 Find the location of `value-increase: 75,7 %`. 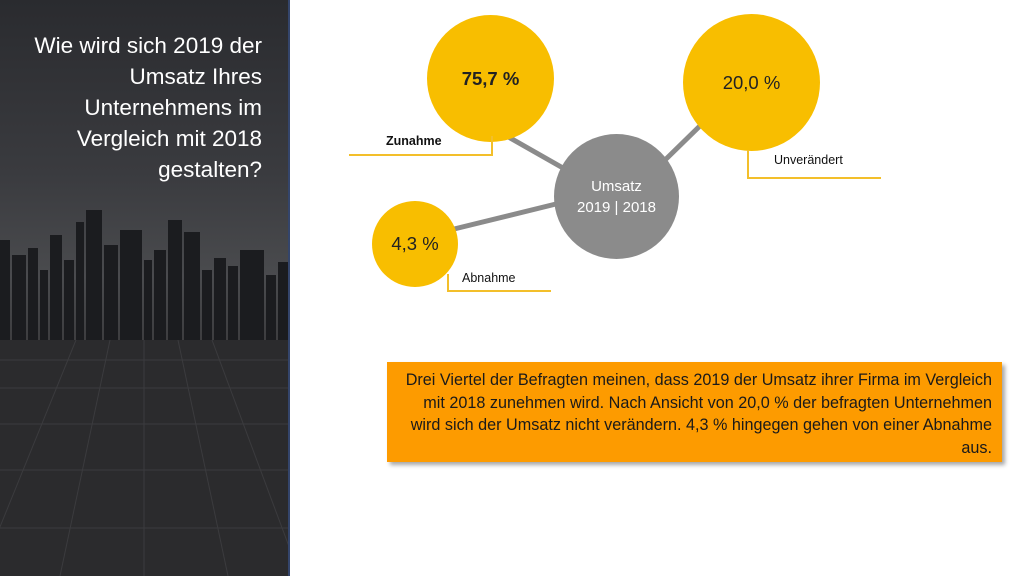

value-increase: 75,7 % is located at coordinates (490, 78).